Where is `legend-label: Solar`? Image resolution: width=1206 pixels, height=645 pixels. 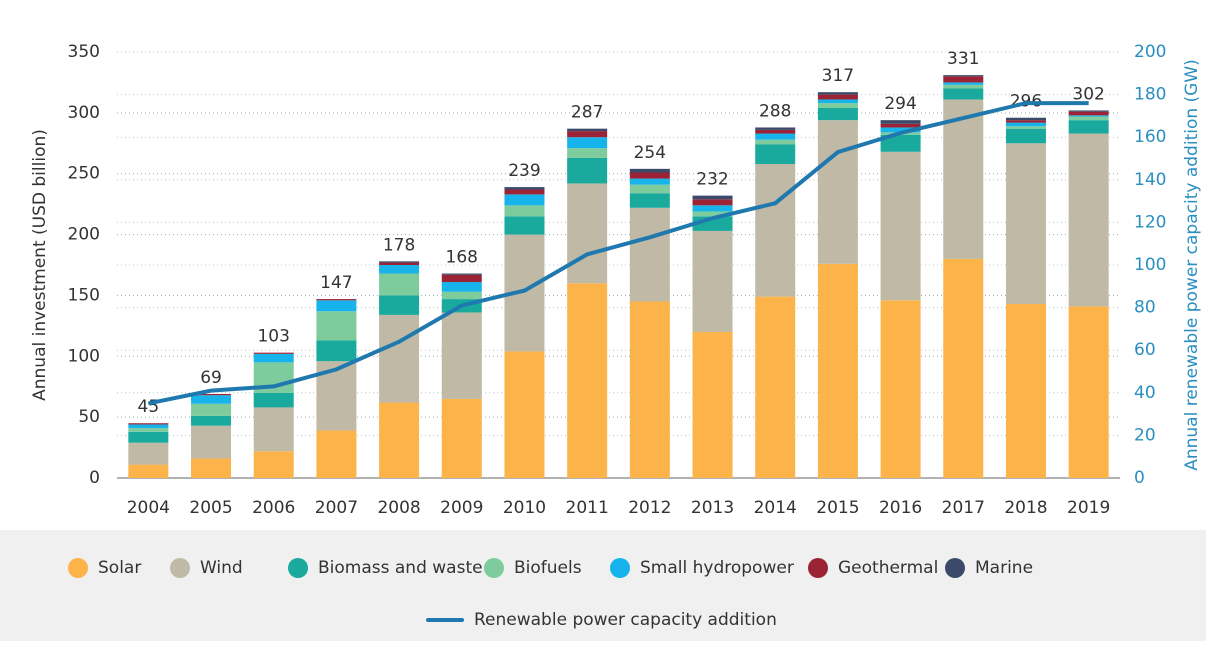
legend-label: Solar is located at coordinates (119, 568).